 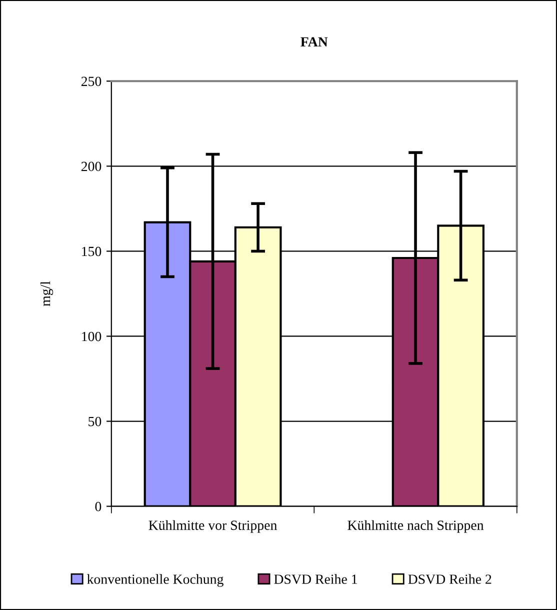 What do you see at coordinates (92, 251) in the screenshot?
I see `y-tick-label: 150` at bounding box center [92, 251].